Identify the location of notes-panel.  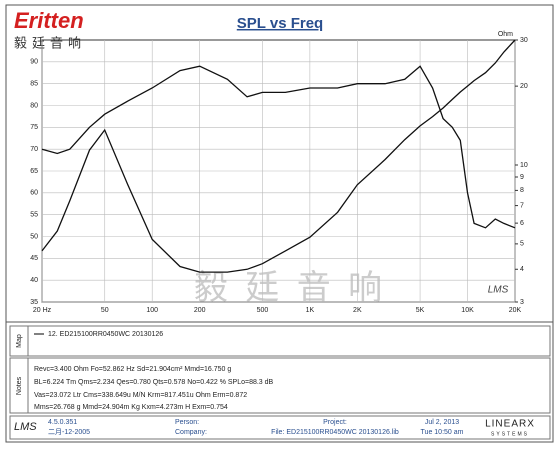
(280, 385).